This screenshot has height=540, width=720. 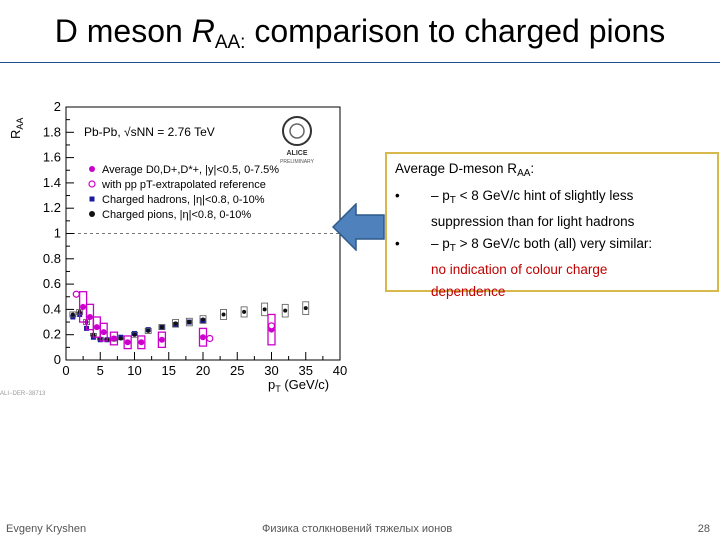 What do you see at coordinates (52, 131) in the screenshot?
I see `y-tick-label: 1.8` at bounding box center [52, 131].